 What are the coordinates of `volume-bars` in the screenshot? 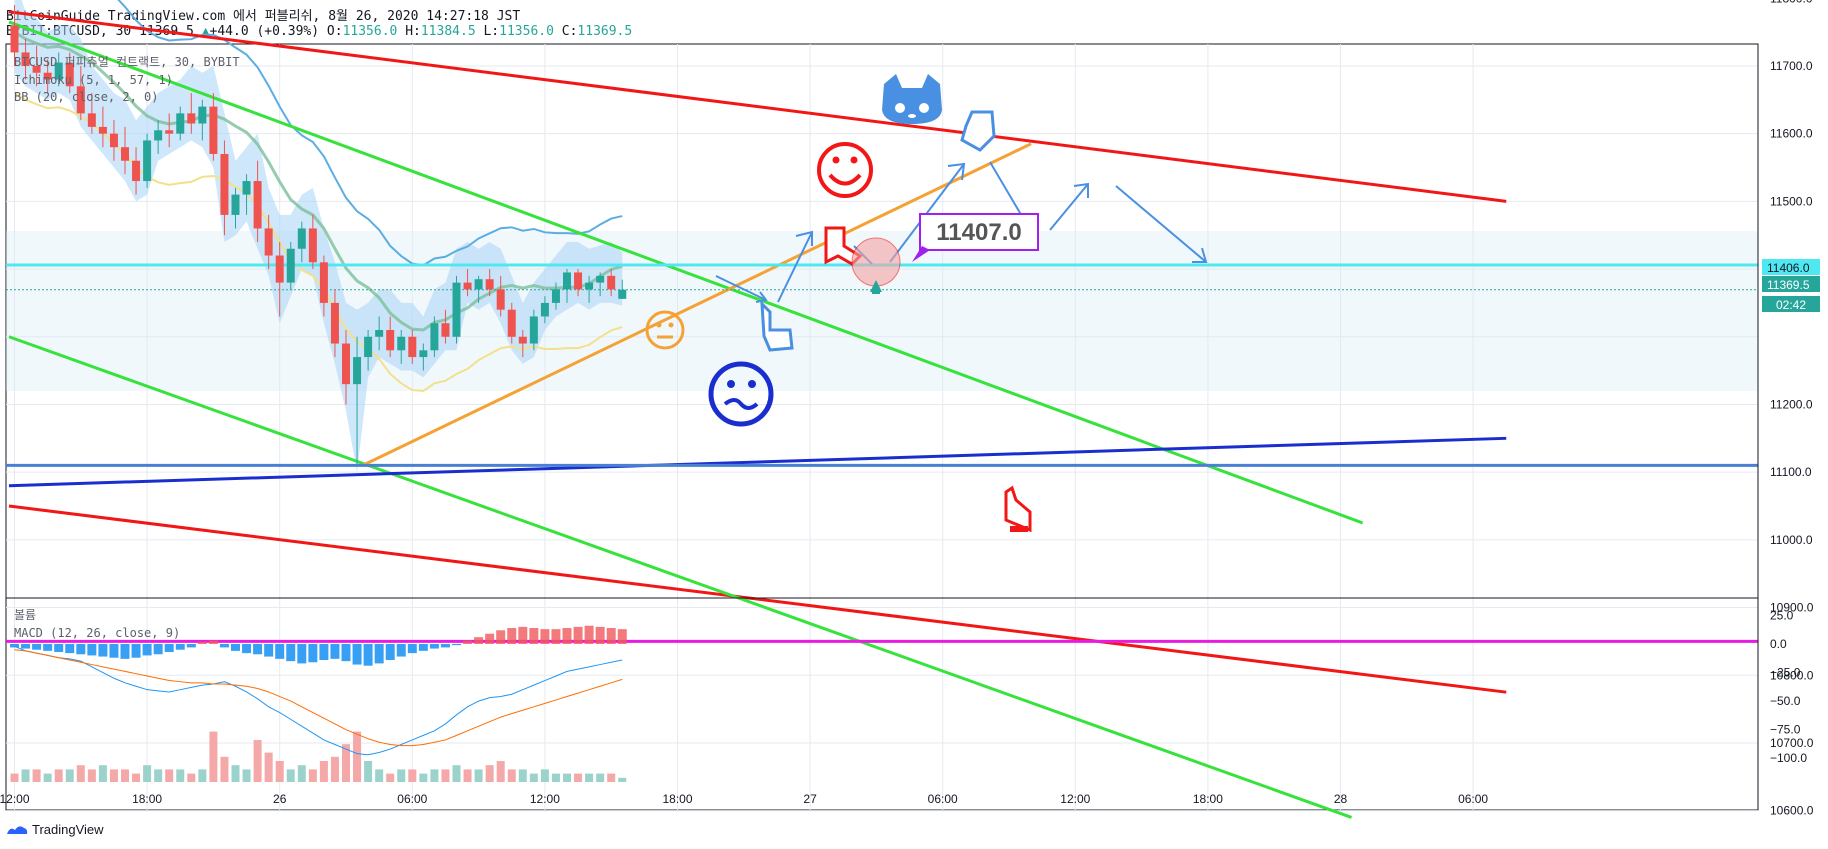 It's located at (318, 756).